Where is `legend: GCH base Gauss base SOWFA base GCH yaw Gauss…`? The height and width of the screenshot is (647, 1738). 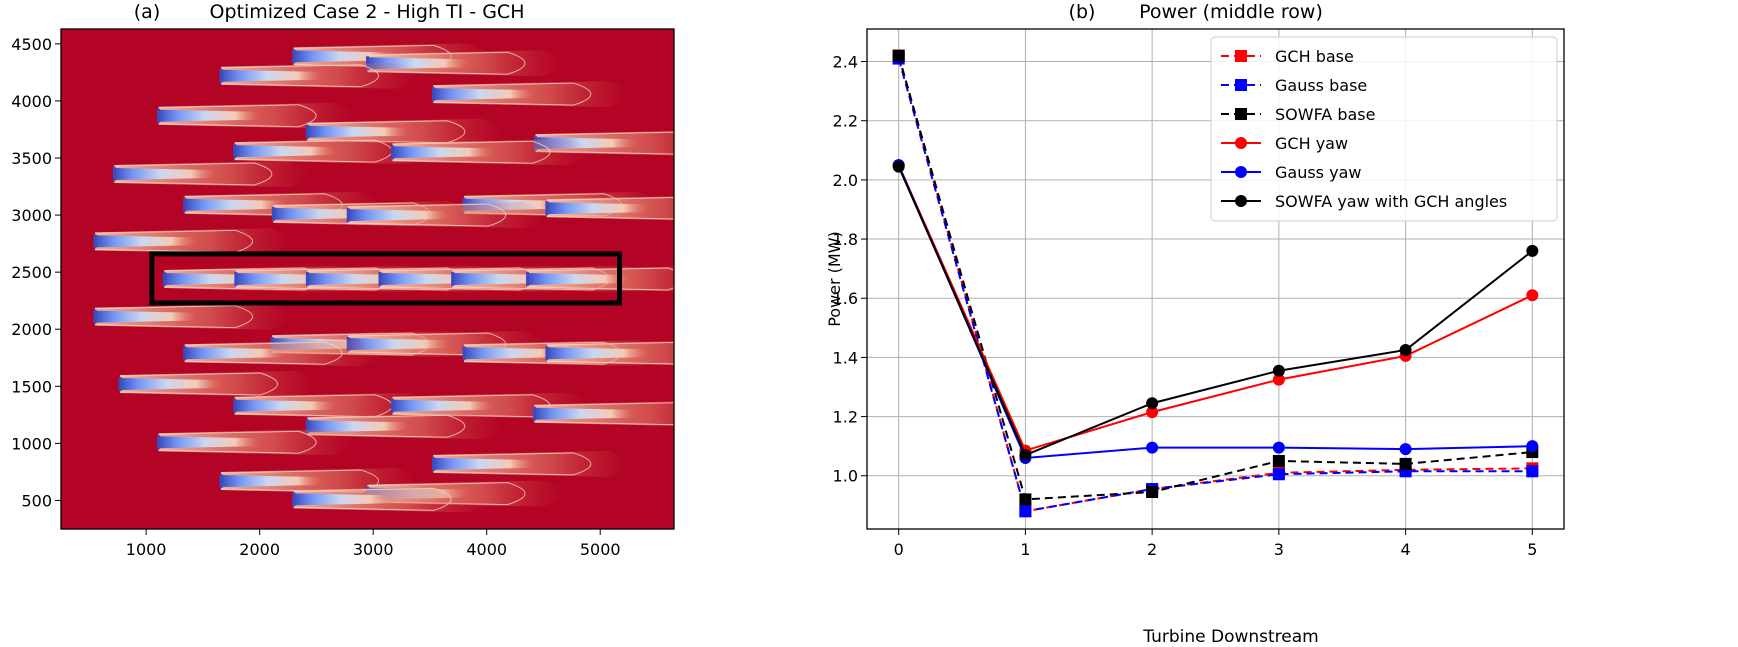
legend: GCH base Gauss base SOWFA base GCH yaw Gauss… is located at coordinates (1384, 129).